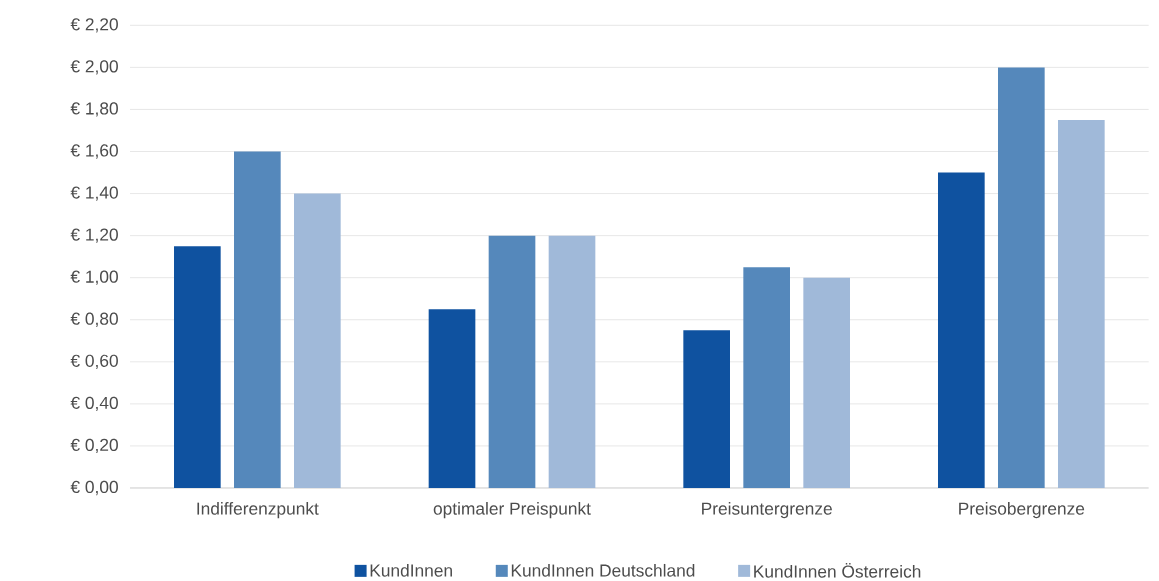 The height and width of the screenshot is (581, 1159). Describe the element at coordinates (94, 25) in the screenshot. I see `y-tick-label: € 2,20` at that location.